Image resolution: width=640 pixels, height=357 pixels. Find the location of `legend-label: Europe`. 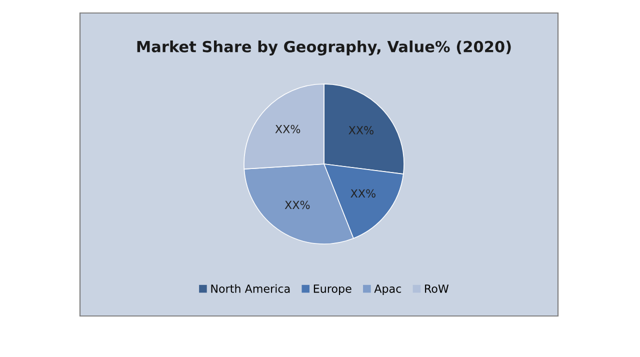

legend-label: Europe is located at coordinates (333, 289).